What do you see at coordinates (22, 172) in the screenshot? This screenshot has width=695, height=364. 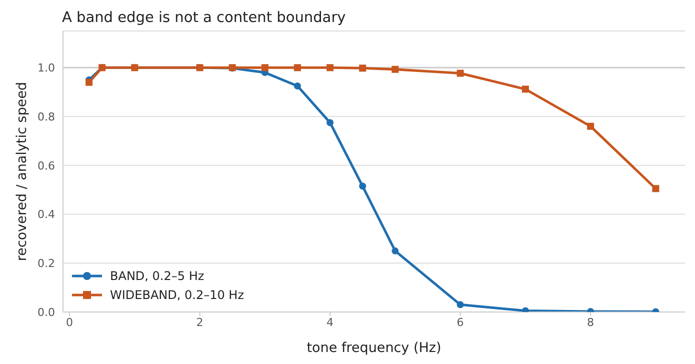 I see `y-axis-title: recovered / analytic speed` at bounding box center [22, 172].